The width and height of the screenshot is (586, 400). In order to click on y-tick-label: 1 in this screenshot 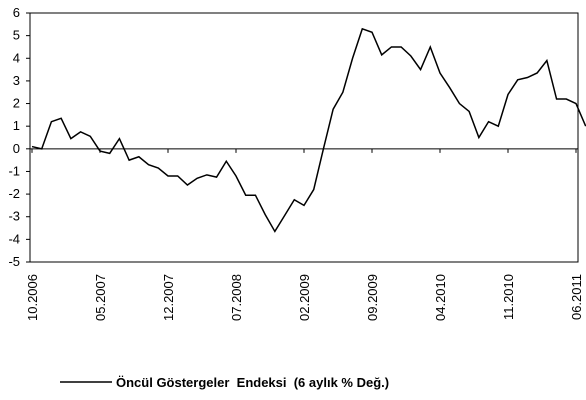, I will do `click(16, 125)`.